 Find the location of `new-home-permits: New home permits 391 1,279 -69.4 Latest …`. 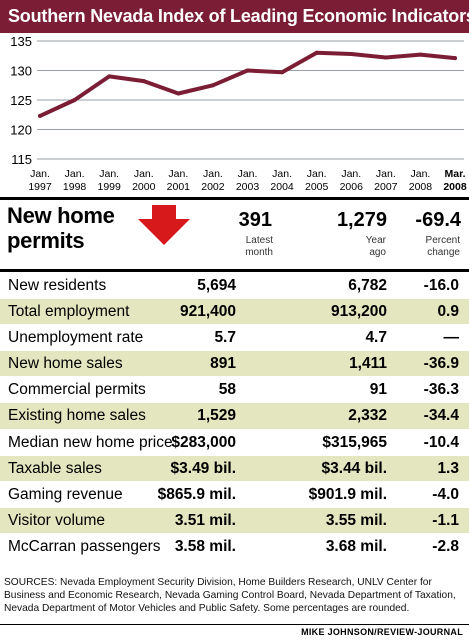

new-home-permits: New home permits 391 1,279 -69.4 Latest … is located at coordinates (234, 233).